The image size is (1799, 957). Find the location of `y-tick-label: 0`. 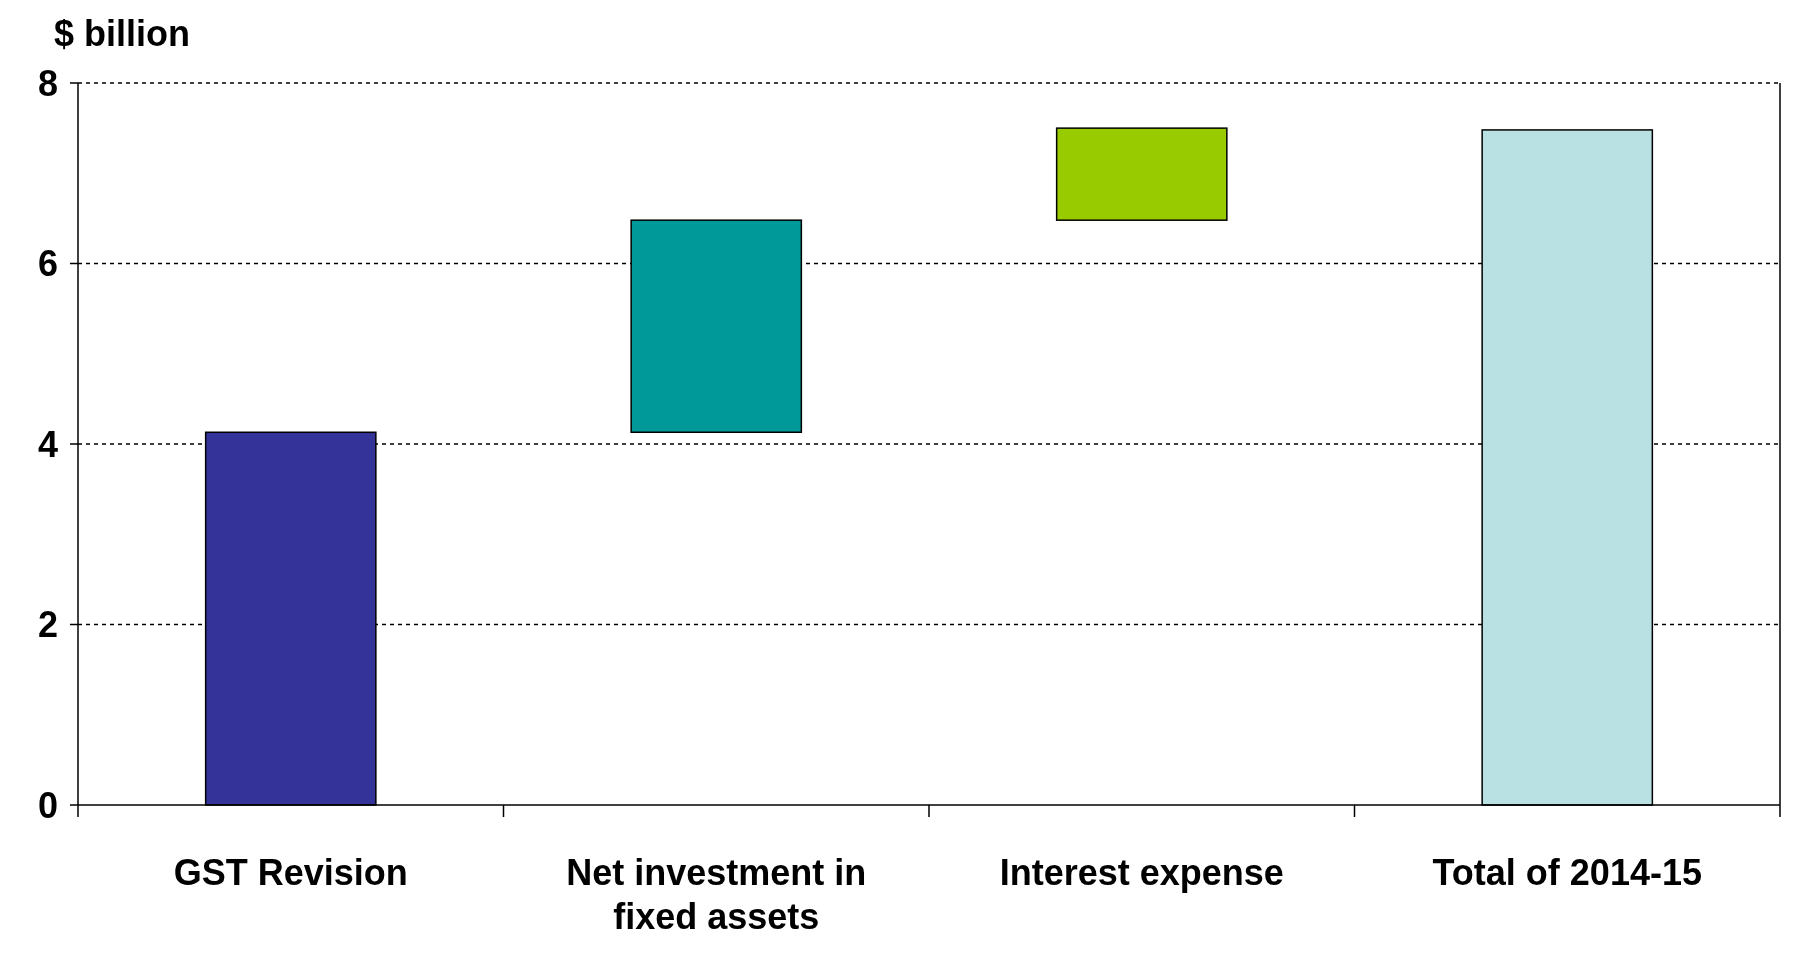

y-tick-label: 0 is located at coordinates (47, 805).